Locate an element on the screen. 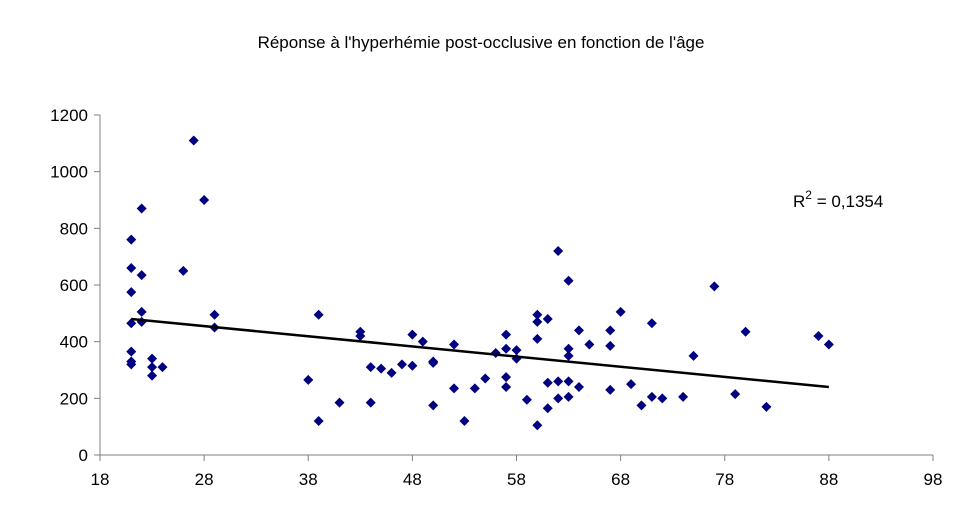 The height and width of the screenshot is (532, 962). x-tick-label: 28 is located at coordinates (204, 479).